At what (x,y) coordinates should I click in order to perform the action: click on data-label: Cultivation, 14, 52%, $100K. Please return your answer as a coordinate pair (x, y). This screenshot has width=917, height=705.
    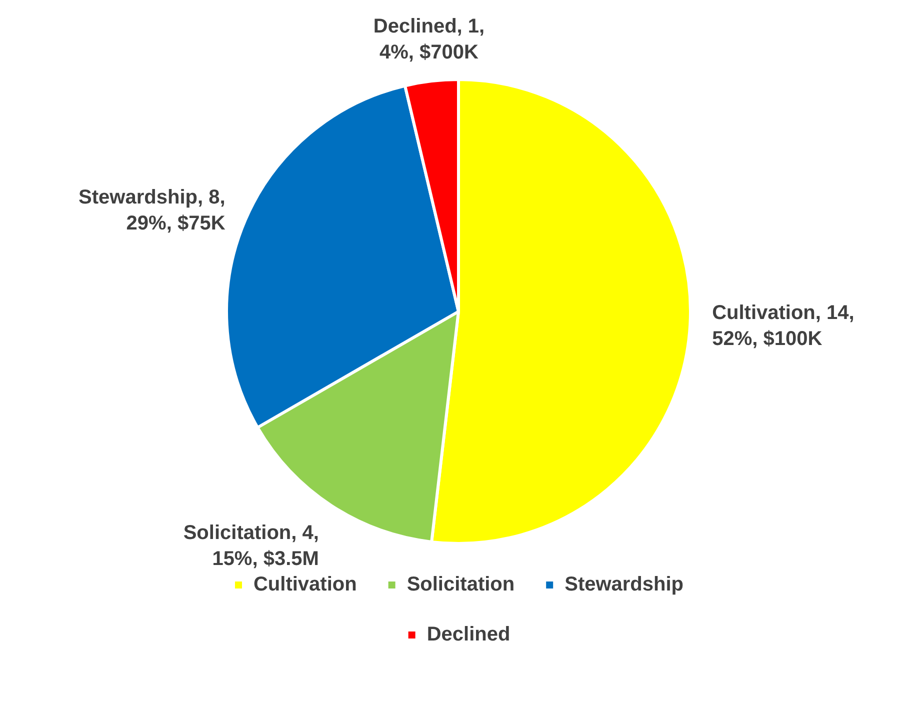
    Looking at the image, I should click on (783, 326).